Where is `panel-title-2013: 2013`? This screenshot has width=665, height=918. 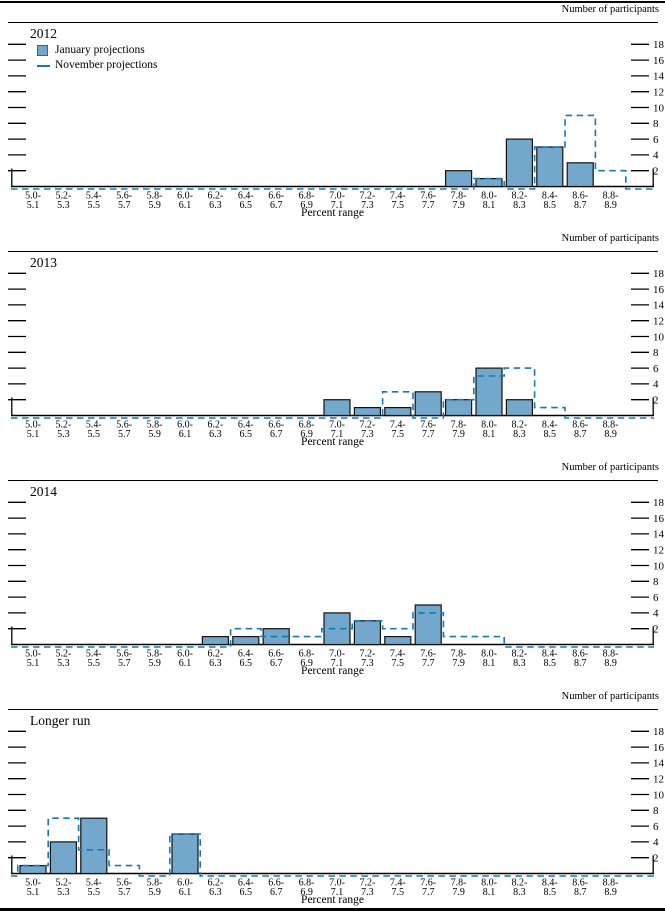 panel-title-2013: 2013 is located at coordinates (43, 262).